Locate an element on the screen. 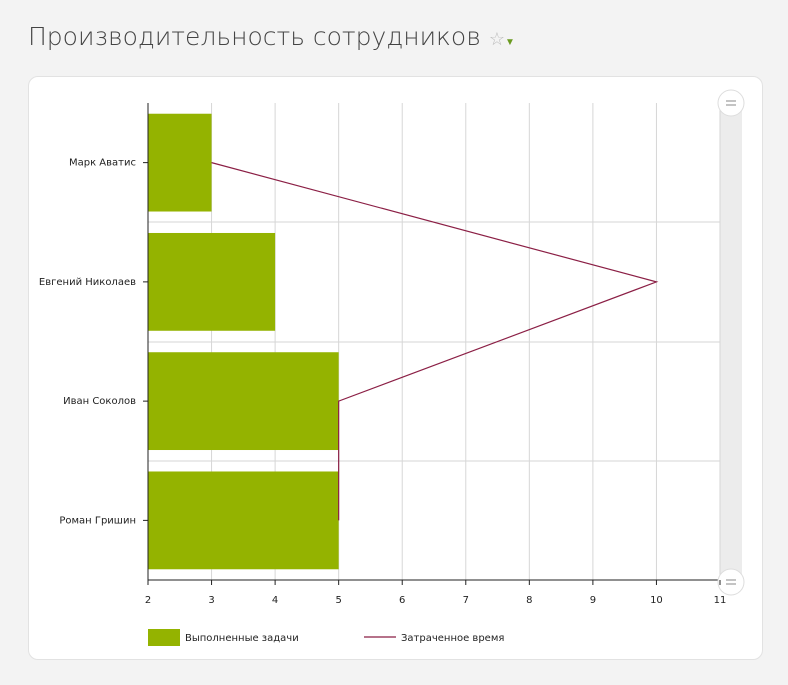 The image size is (788, 685). legend-label: Затраченное время is located at coordinates (452, 638).